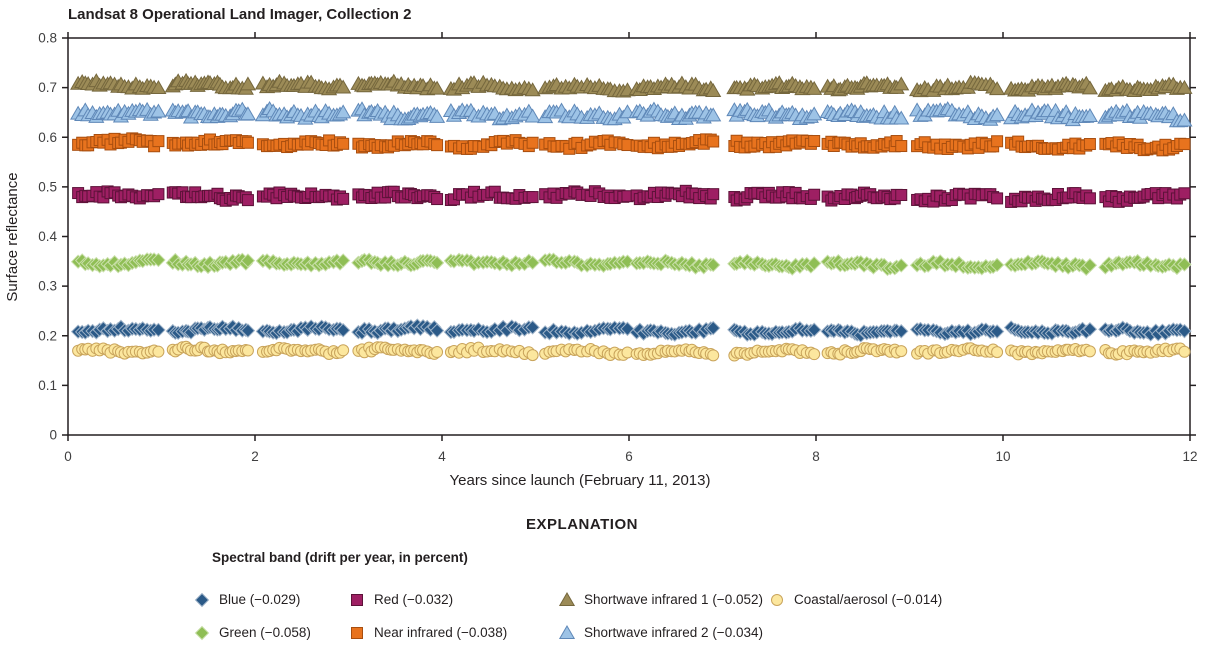 This screenshot has width=1208, height=647. Describe the element at coordinates (47, 38) in the screenshot. I see `y-tick-label: 0.8` at that location.